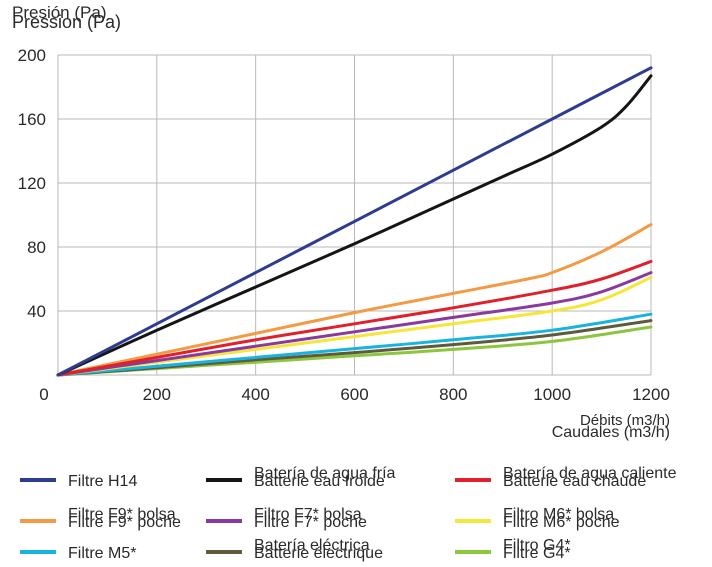  Describe the element at coordinates (552, 394) in the screenshot. I see `x-tick-label: 1000` at that location.